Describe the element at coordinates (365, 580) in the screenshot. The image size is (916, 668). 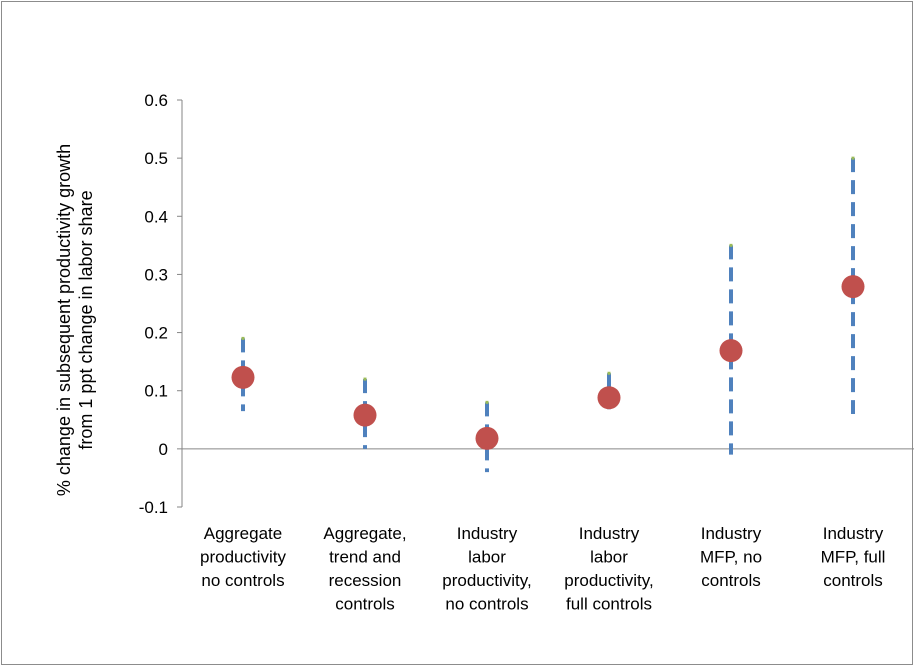
I see `category-label-line: recession` at that location.